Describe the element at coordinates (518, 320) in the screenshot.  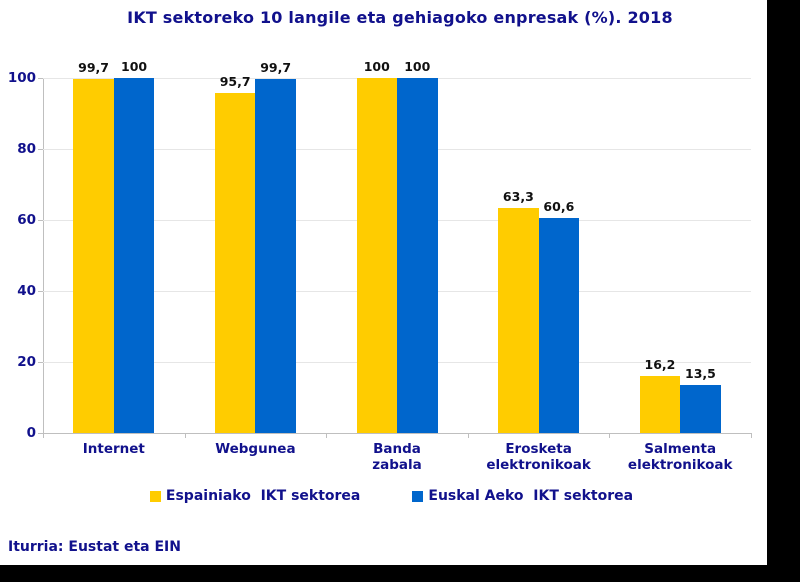
I see `bar-s0-c3` at that location.